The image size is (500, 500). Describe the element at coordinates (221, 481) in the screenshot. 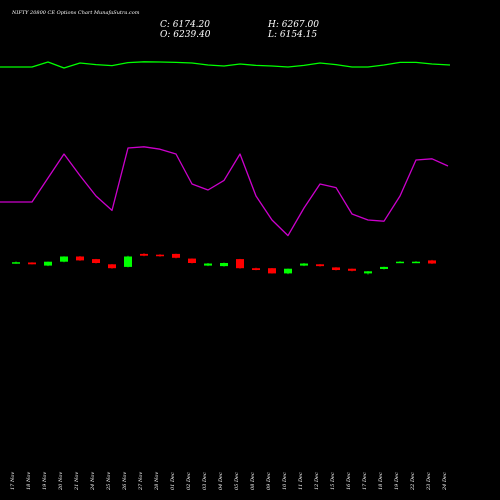

I see `x-tick-label: 04 Dec` at that location.